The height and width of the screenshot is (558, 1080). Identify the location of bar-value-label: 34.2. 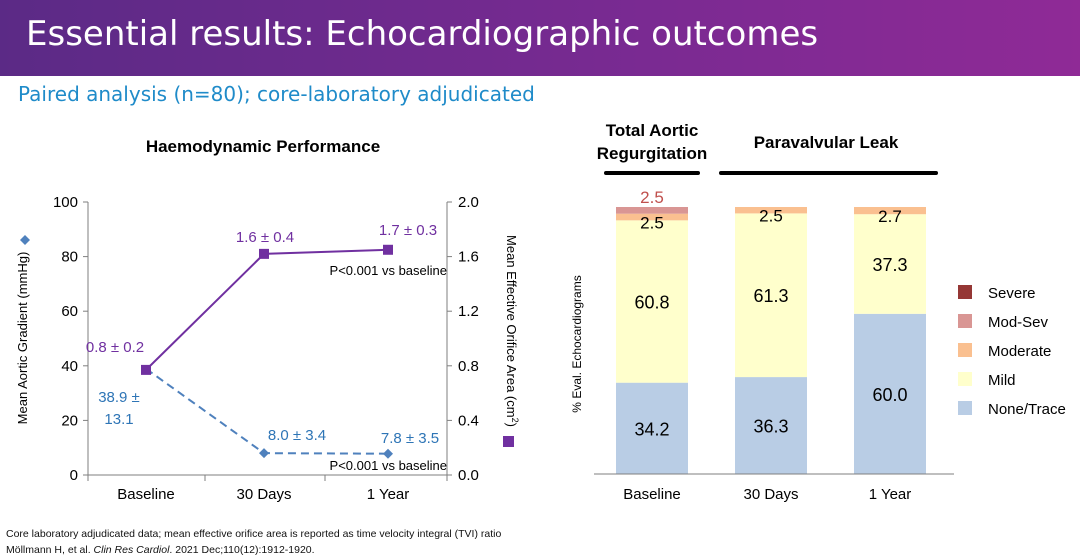
(651, 429).